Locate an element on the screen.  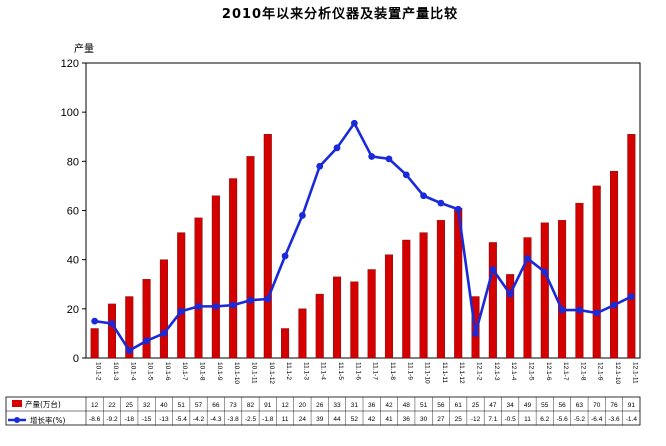
table-cell-growth: 27 is located at coordinates (441, 419).